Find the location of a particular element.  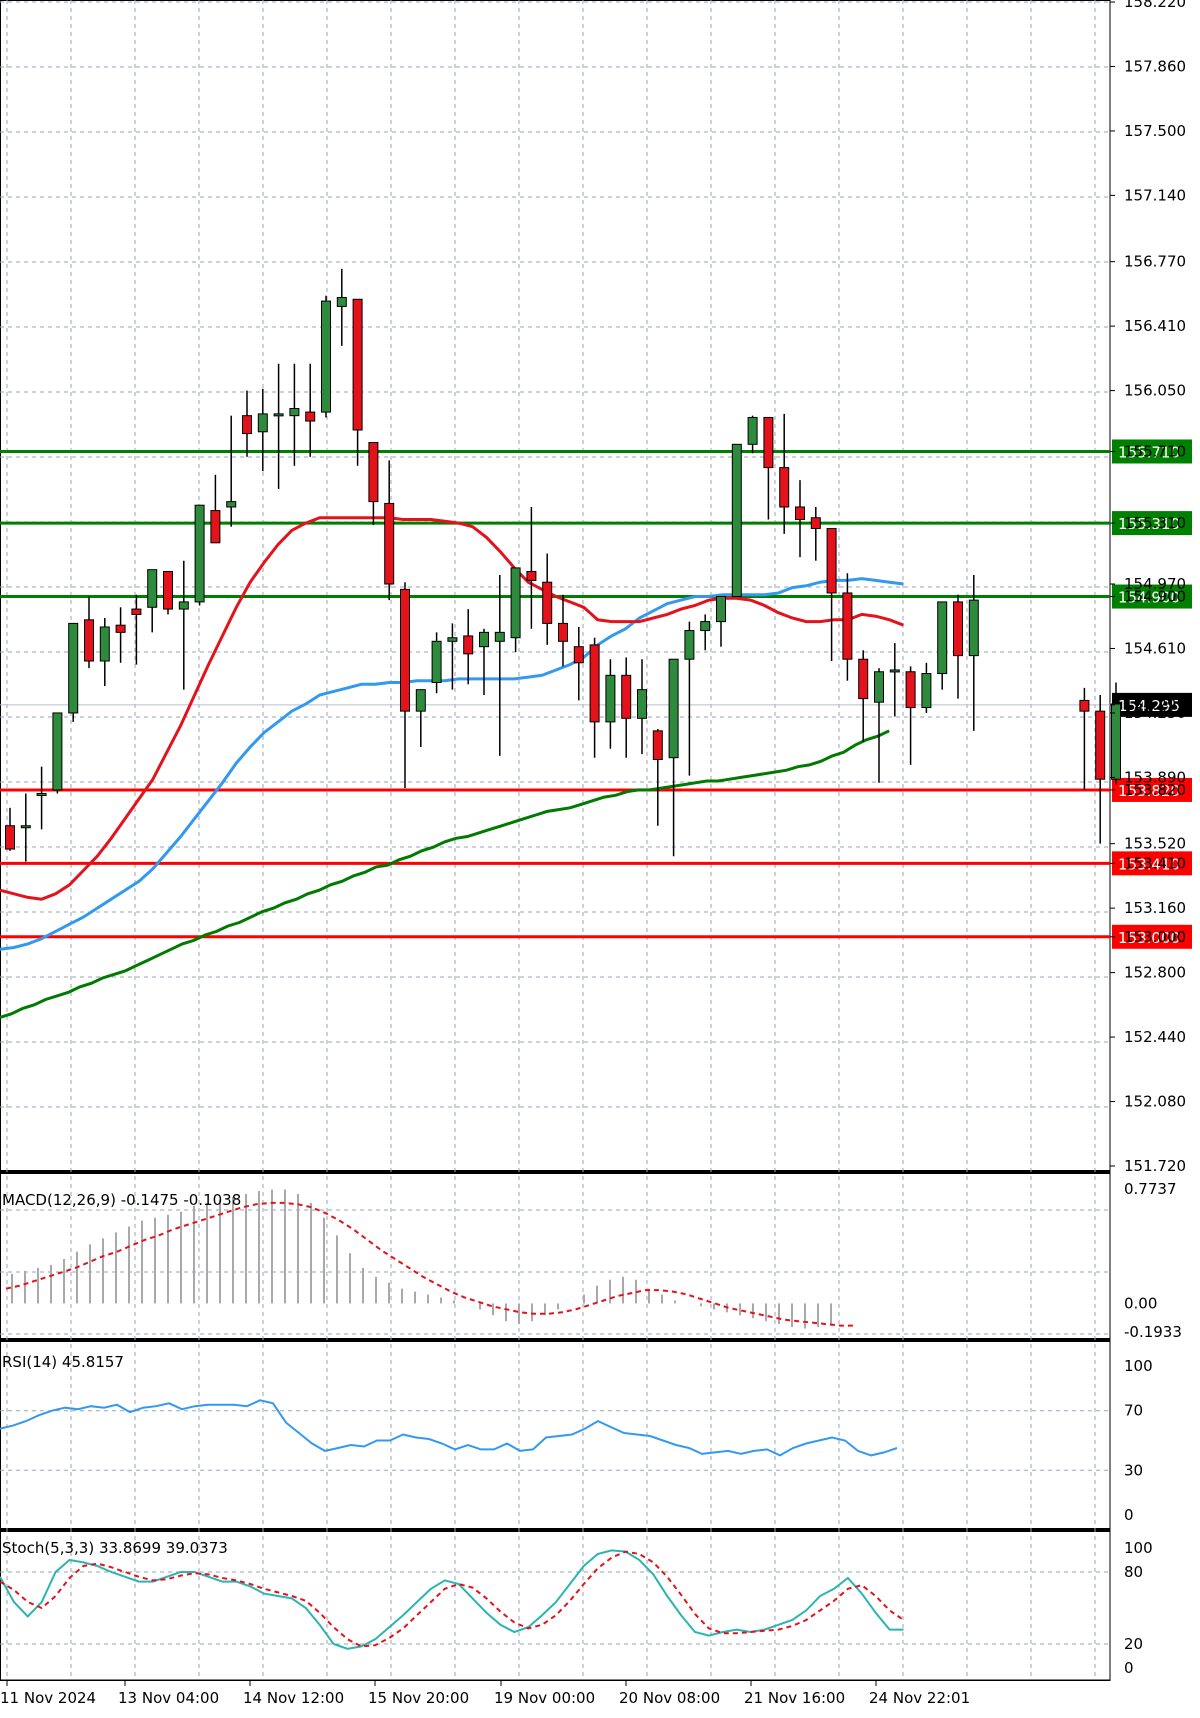

time-label: 19 Nov 00:00 is located at coordinates (544, 1698).